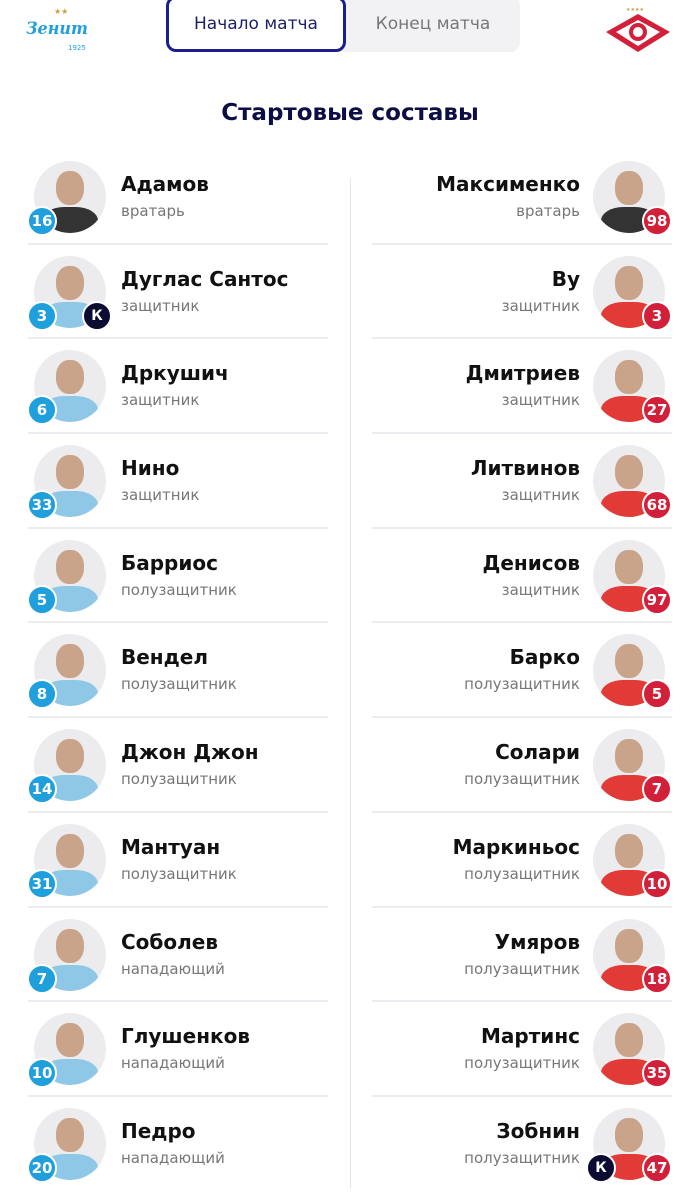 Image resolution: width=700 pixels, height=1192 pixels. I want to click on player-number-badge: 33, so click(42, 505).